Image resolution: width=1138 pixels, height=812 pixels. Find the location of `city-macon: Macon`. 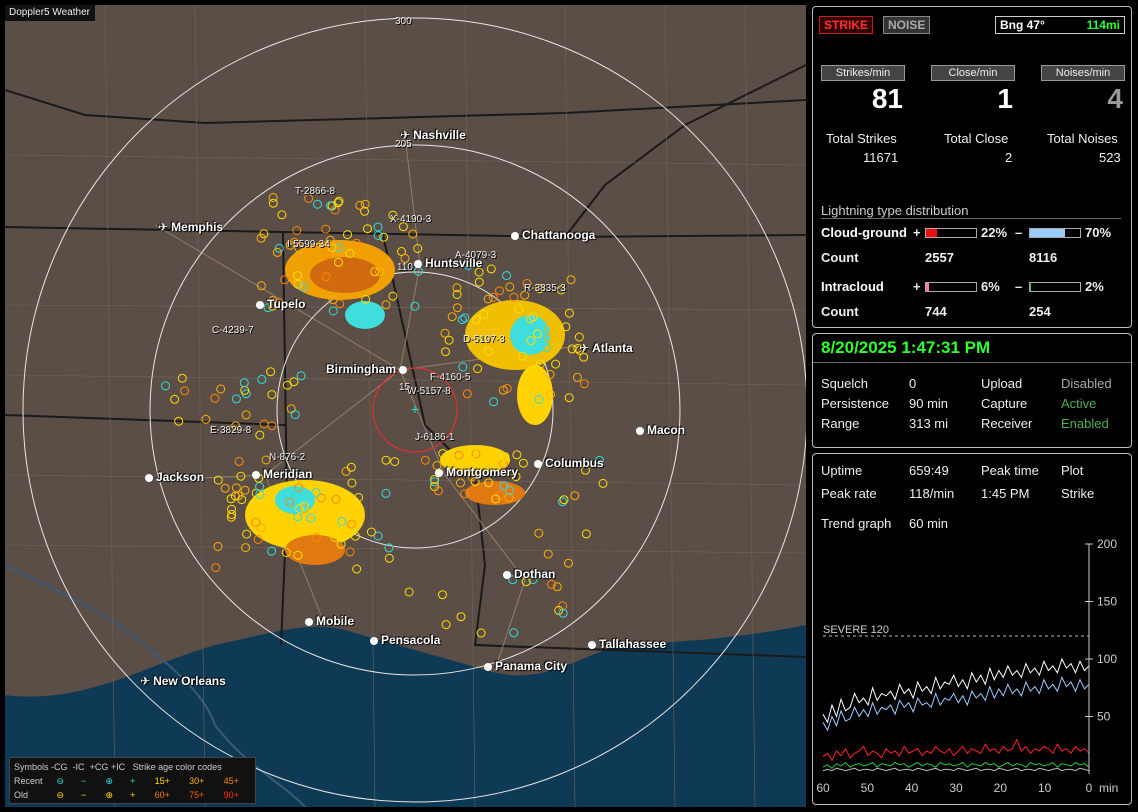

city-macon: Macon is located at coordinates (660, 430).